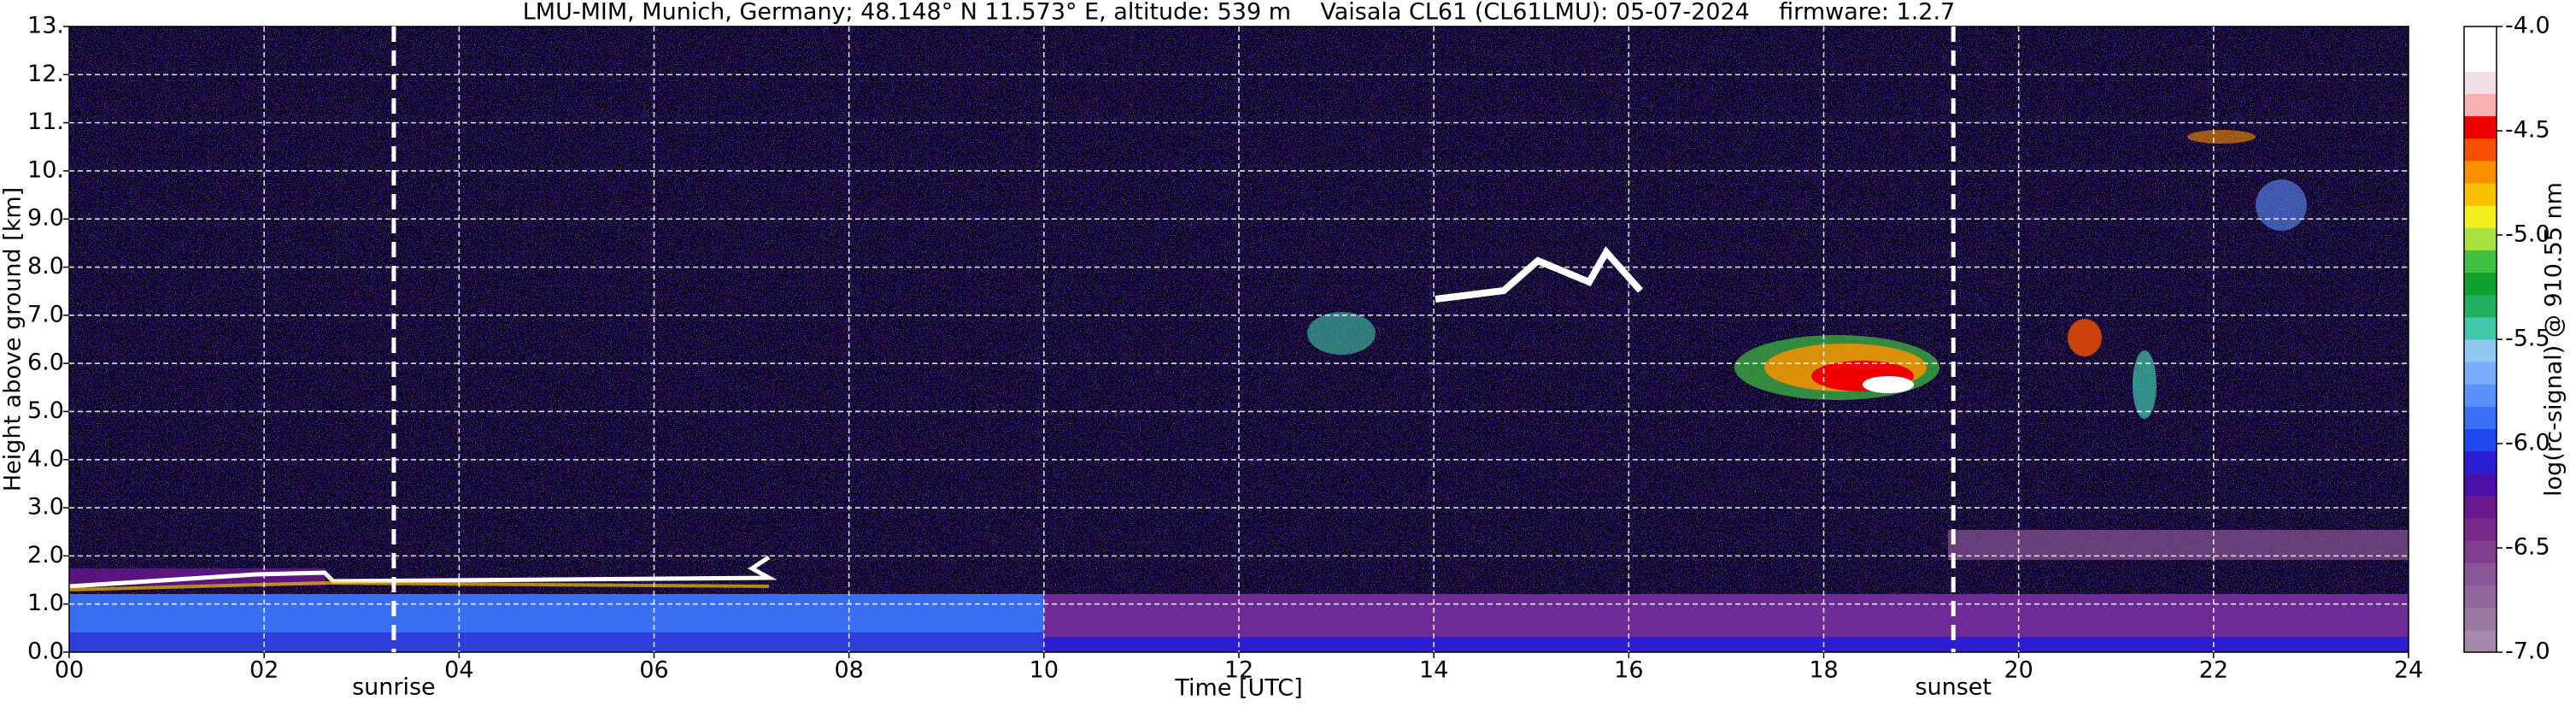 Image resolution: width=2576 pixels, height=706 pixels. Describe the element at coordinates (45, 266) in the screenshot. I see `y-tick-label: 8.0` at that location.